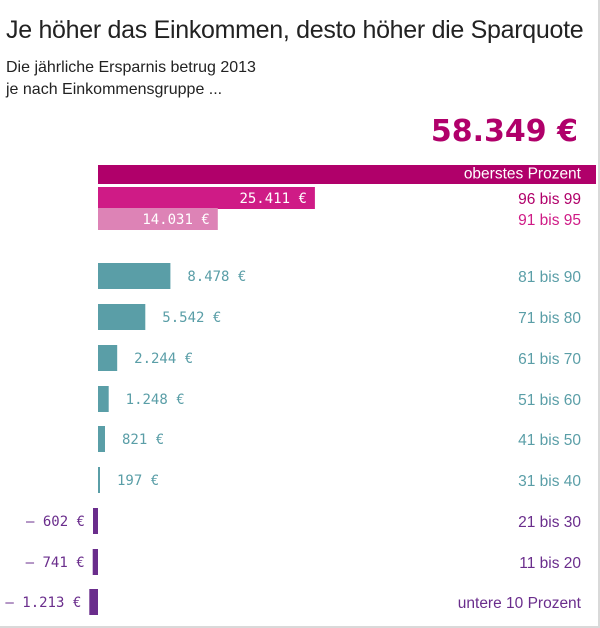 The height and width of the screenshot is (628, 600). What do you see at coordinates (175, 220) in the screenshot?
I see `value-label-3: 14.031 €` at bounding box center [175, 220].